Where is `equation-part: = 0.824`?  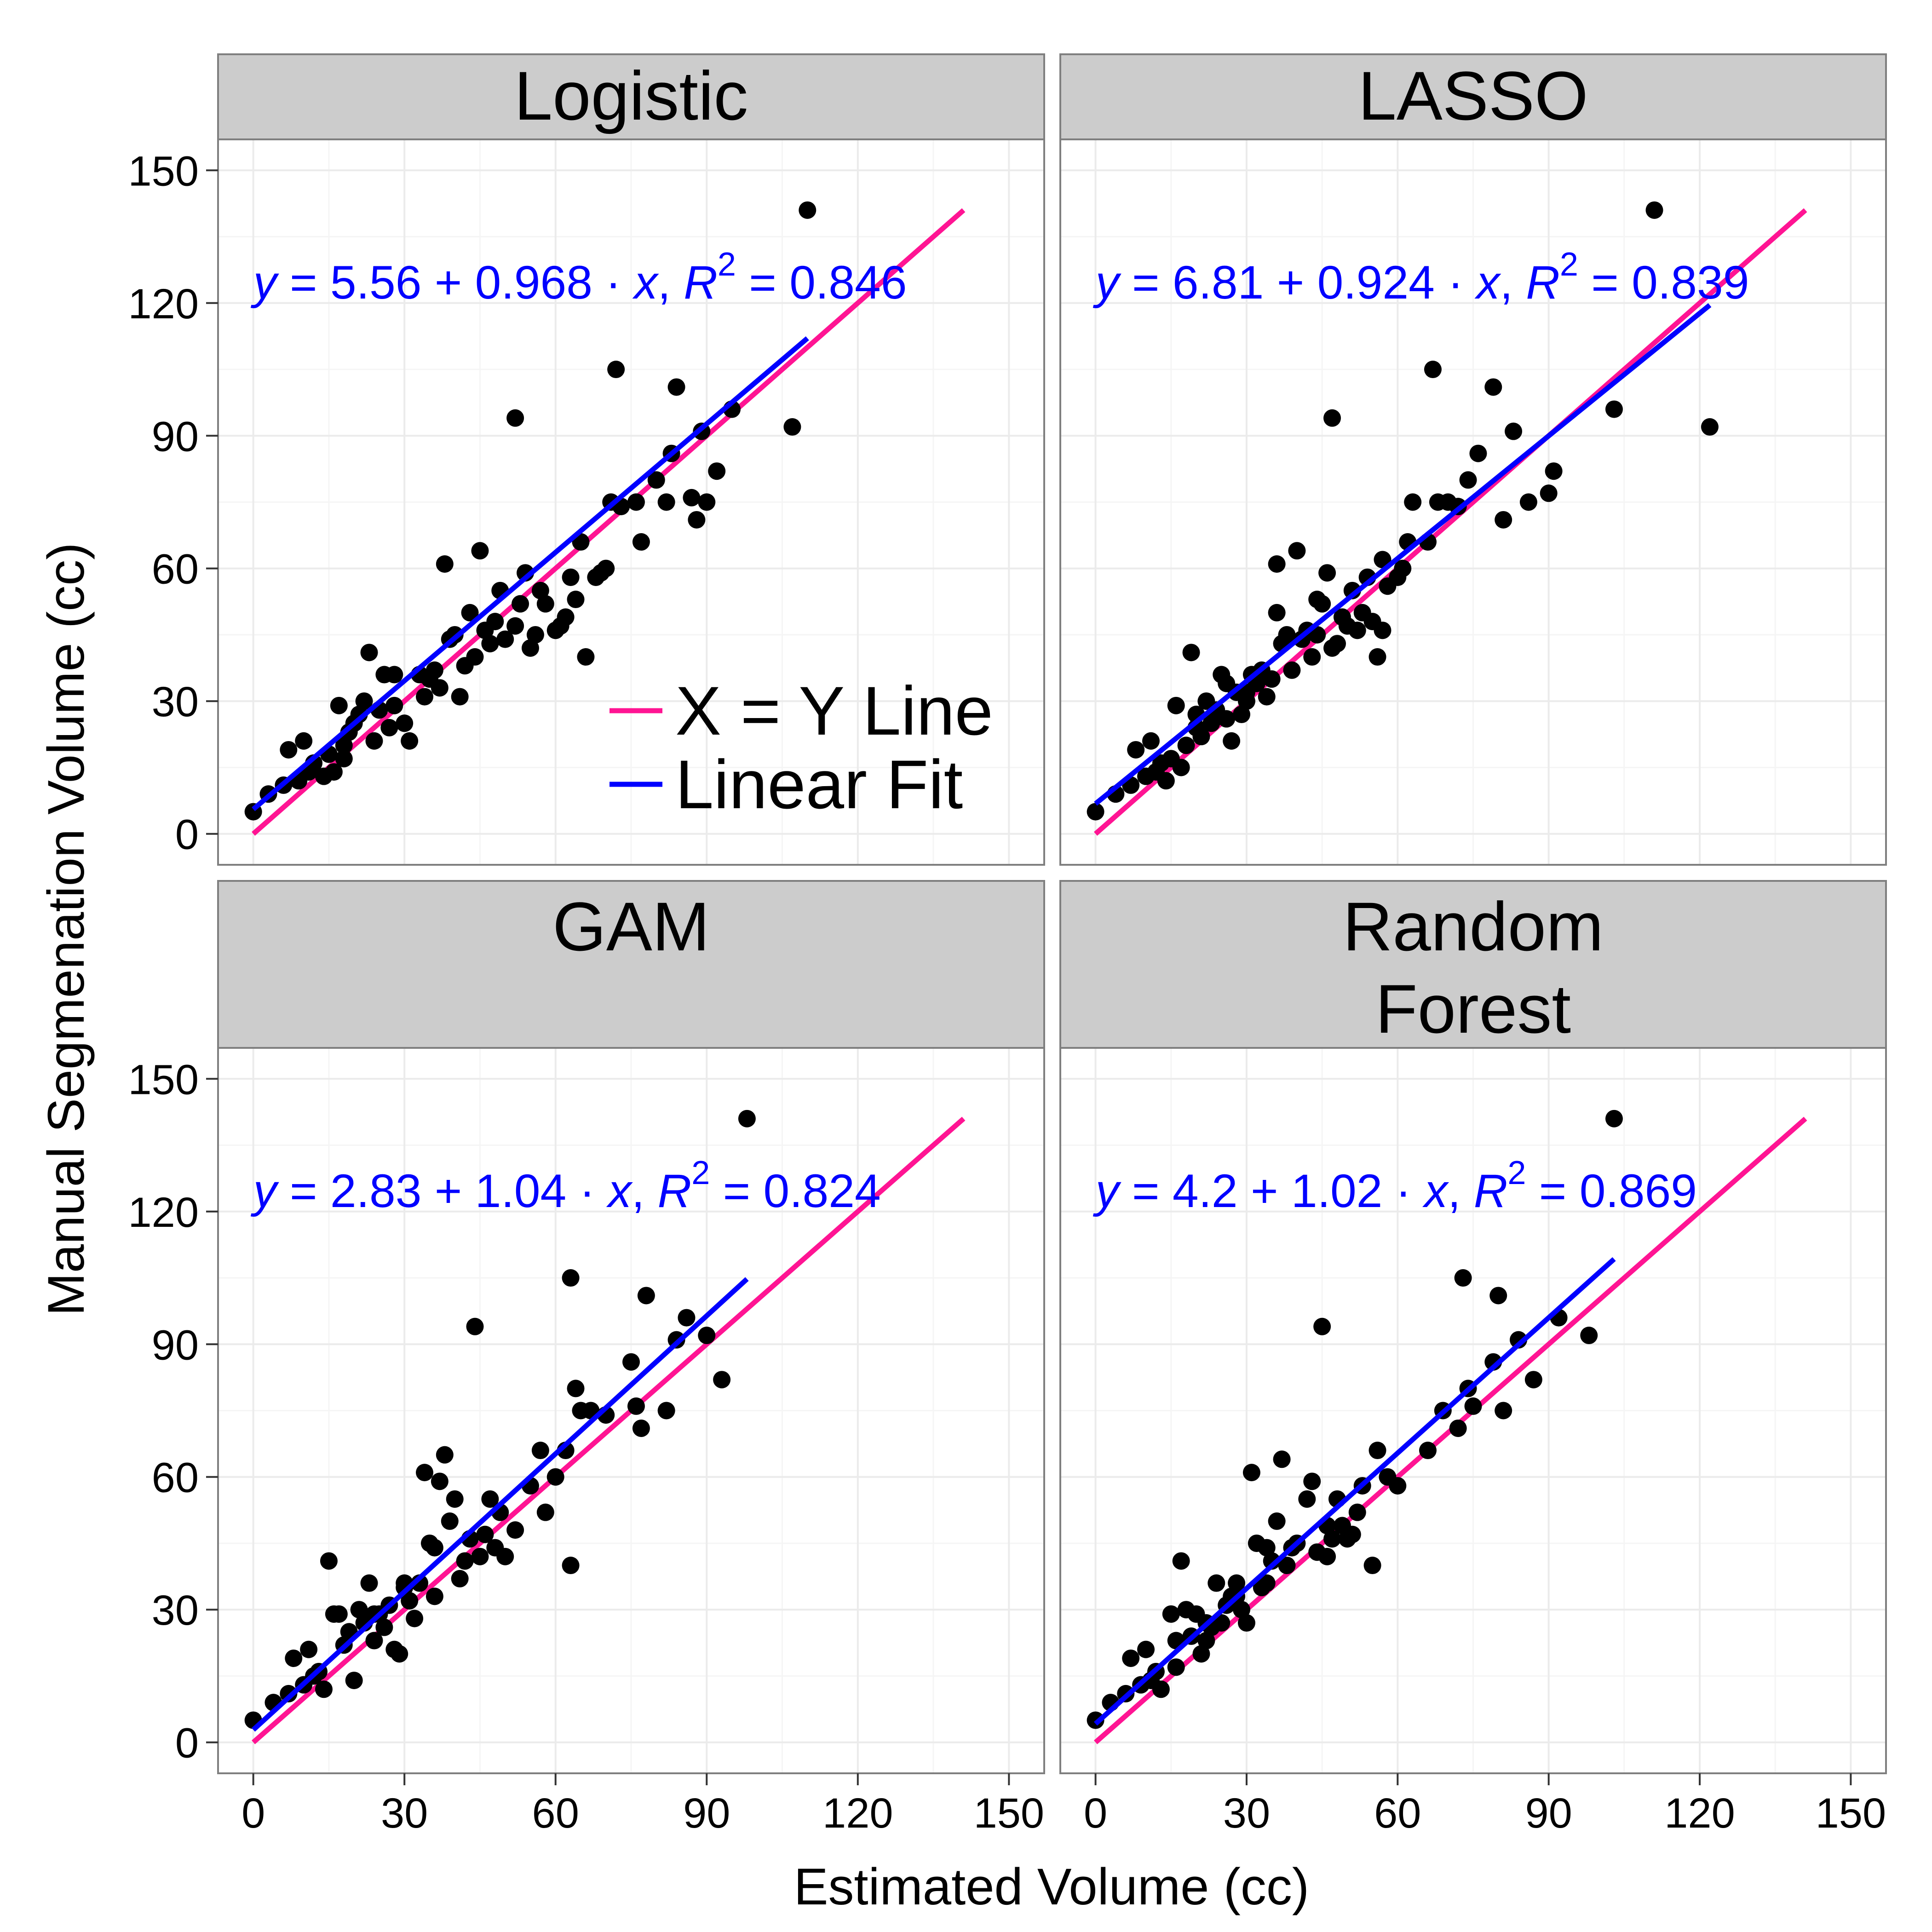 equation-part: = 0.824 is located at coordinates (795, 1191).